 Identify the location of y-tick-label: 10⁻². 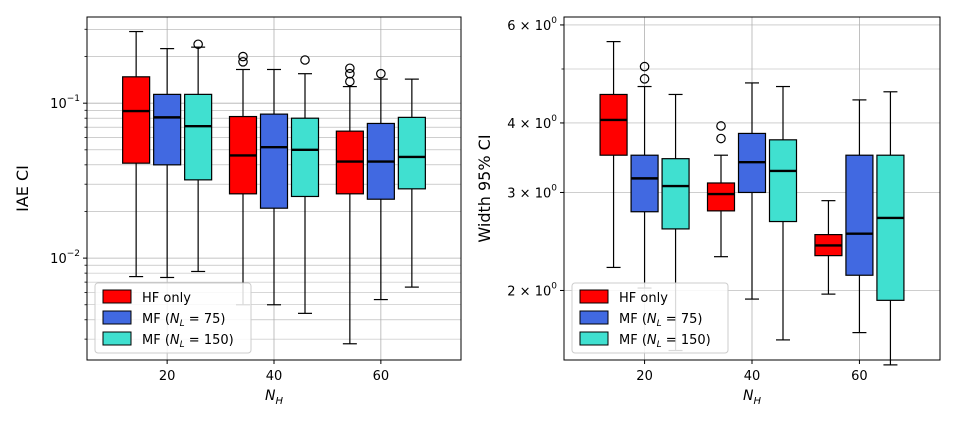
(65, 258).